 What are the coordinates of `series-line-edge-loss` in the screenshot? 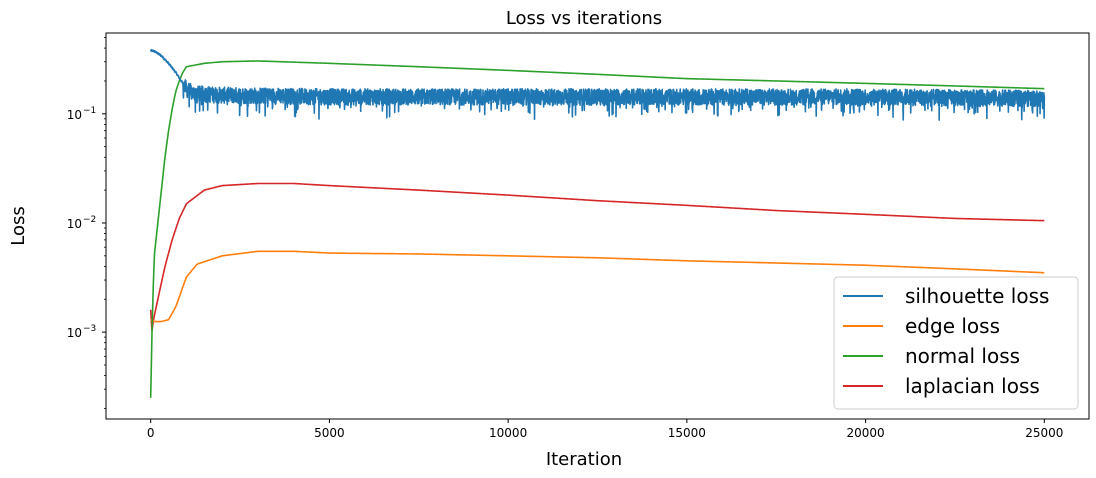 It's located at (597, 286).